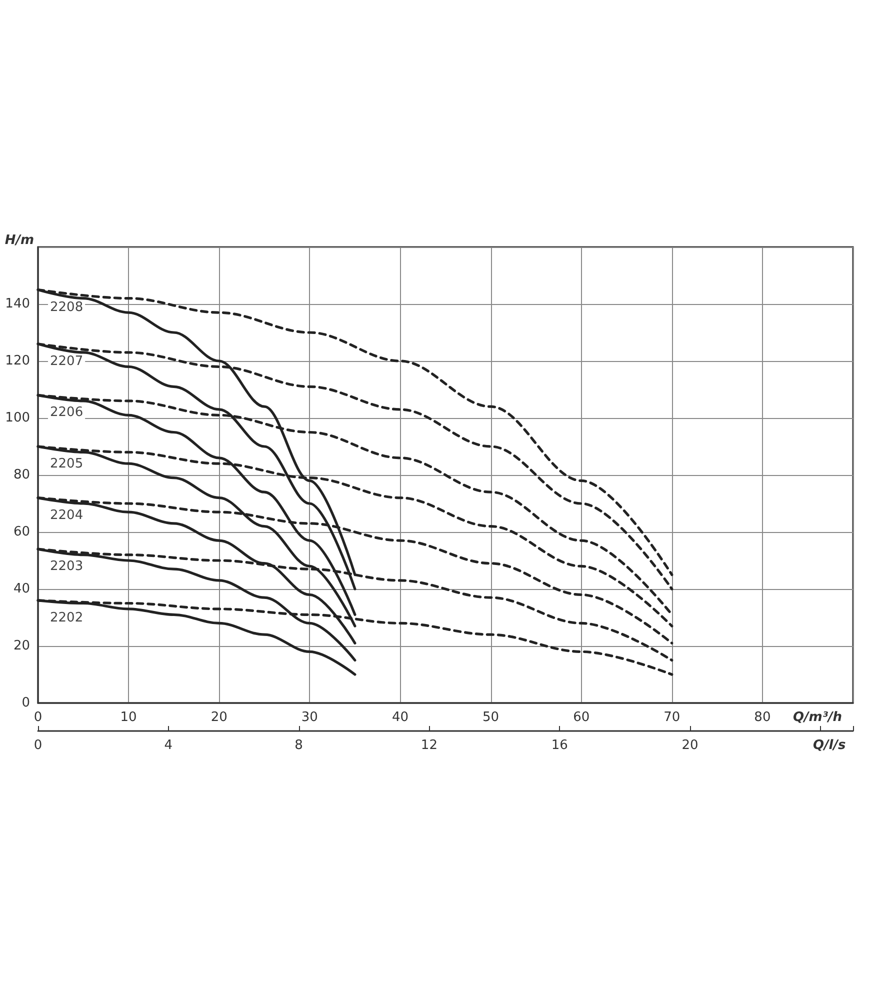  I want to click on series-label: 2203, so click(67, 566).